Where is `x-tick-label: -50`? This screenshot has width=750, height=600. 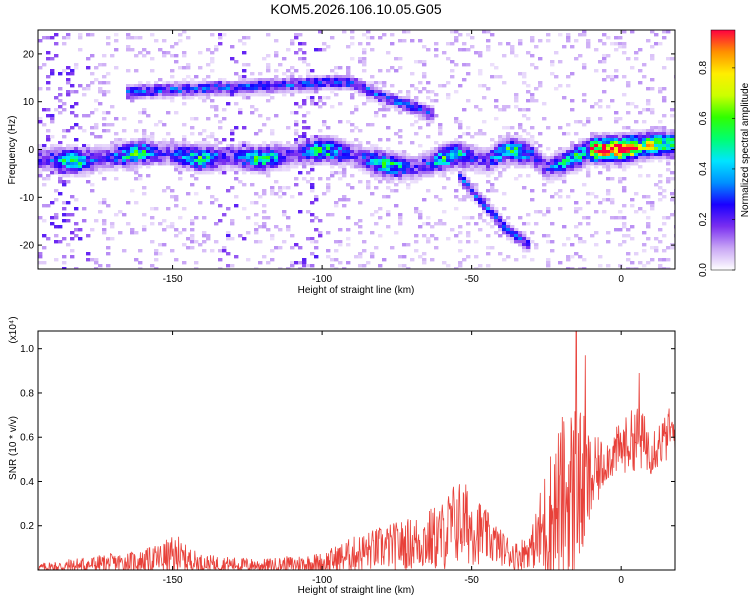
x-tick-label: -50 is located at coordinates (471, 580).